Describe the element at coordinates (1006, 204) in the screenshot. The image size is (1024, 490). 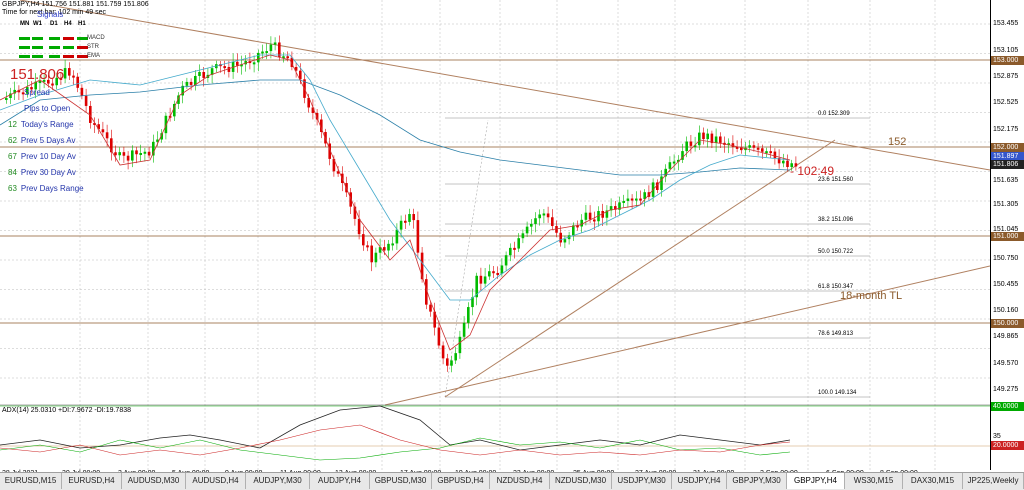
I see `price-tick: 151.305` at that location.